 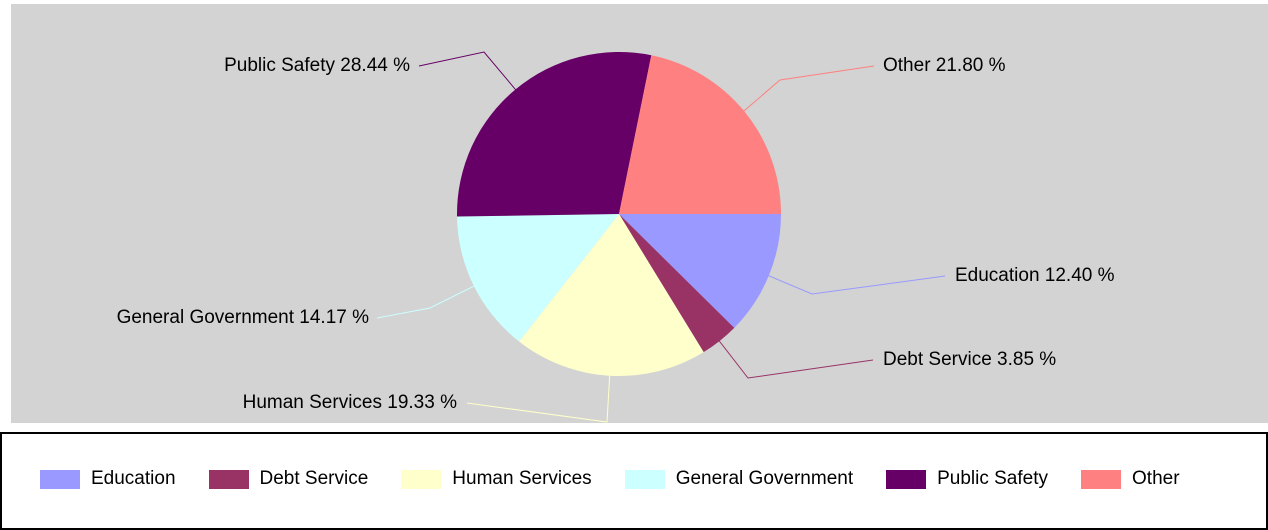 I want to click on legend-label: Education, so click(x=133, y=478).